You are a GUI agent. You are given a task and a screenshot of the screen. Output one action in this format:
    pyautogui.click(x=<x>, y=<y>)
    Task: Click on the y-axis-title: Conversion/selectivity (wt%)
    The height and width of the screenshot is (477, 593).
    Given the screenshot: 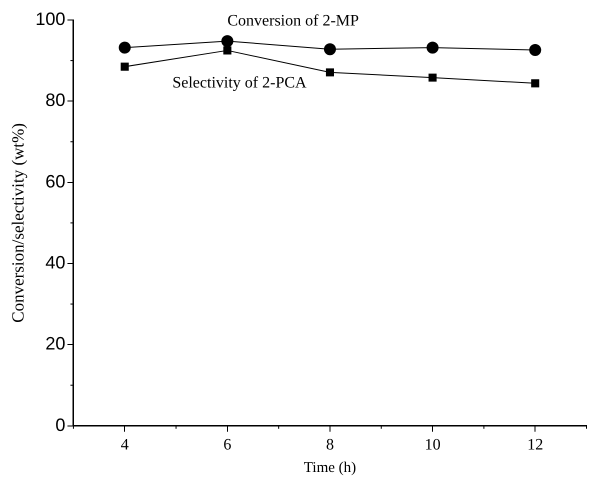 What is the action you would take?
    pyautogui.click(x=18, y=223)
    